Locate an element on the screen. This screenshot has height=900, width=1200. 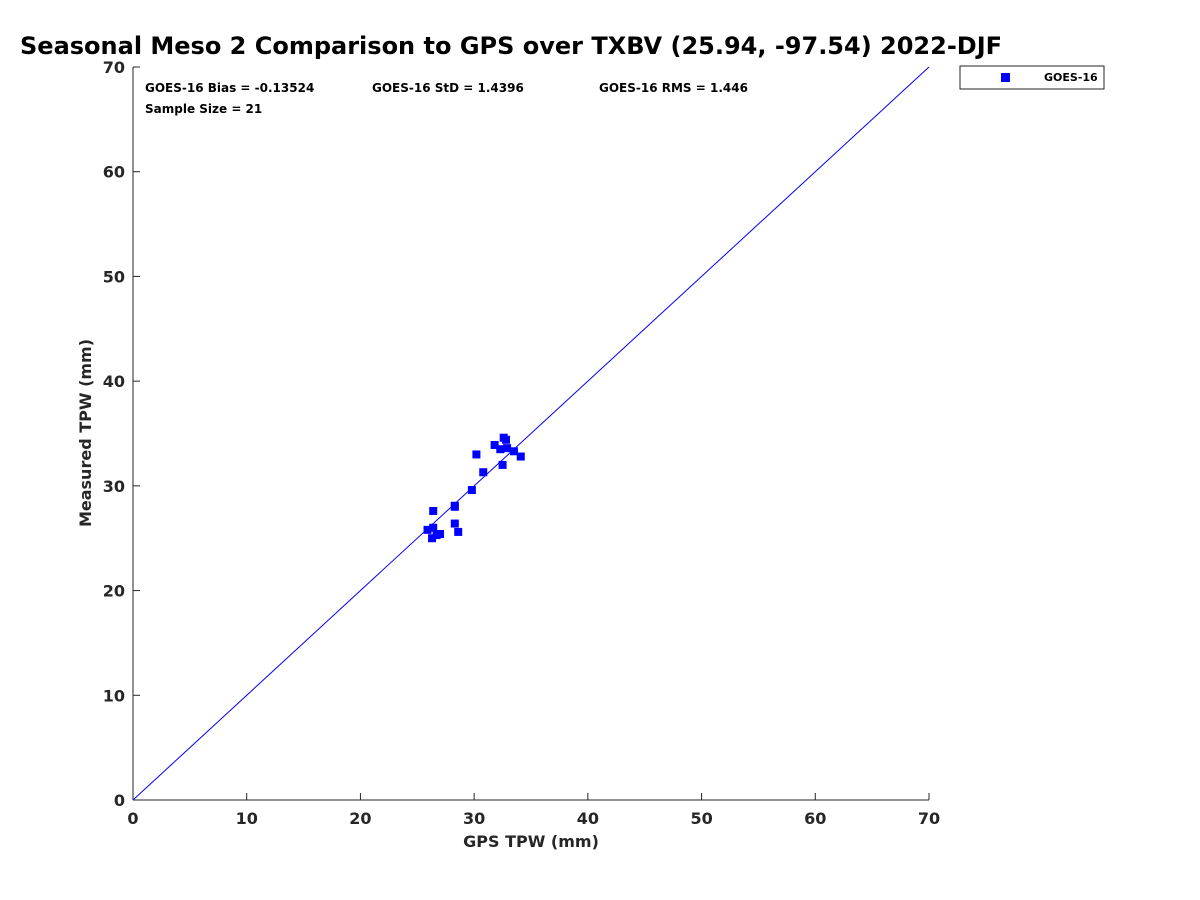
y-tick-label: 50 is located at coordinates (114, 276).